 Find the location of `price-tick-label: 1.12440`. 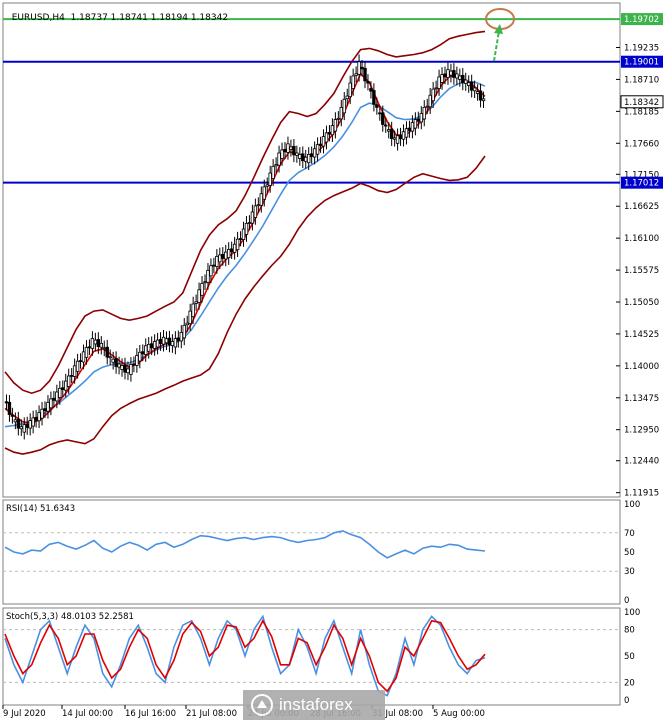

price-tick-label: 1.12440 is located at coordinates (641, 462).